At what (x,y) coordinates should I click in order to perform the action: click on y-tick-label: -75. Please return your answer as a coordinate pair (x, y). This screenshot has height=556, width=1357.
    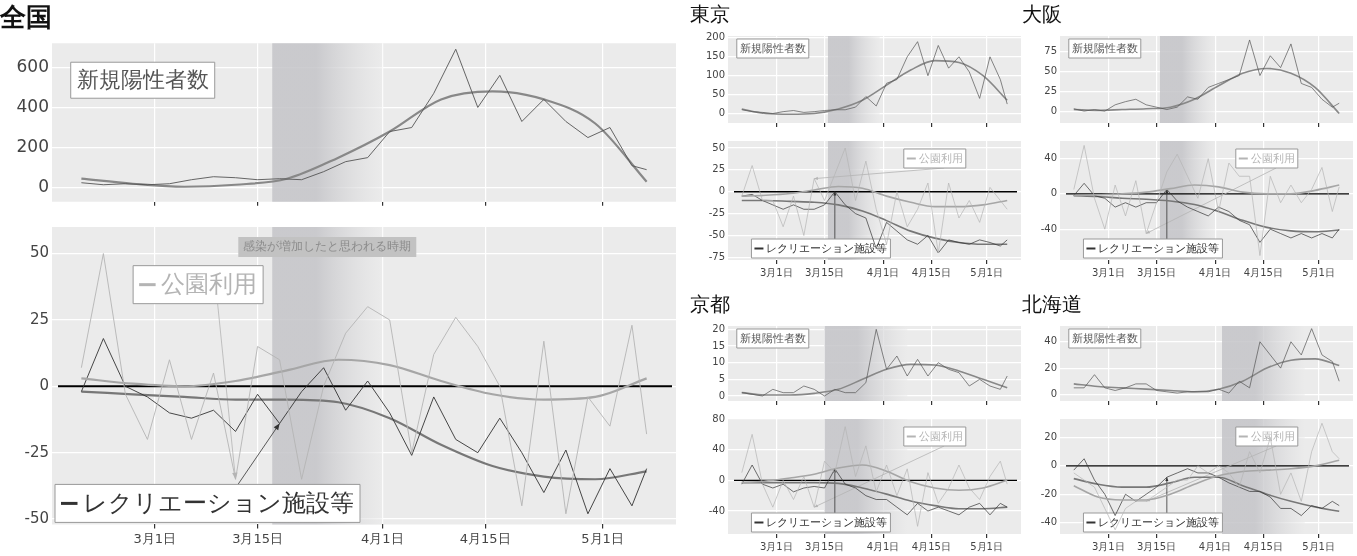
    Looking at the image, I should click on (716, 256).